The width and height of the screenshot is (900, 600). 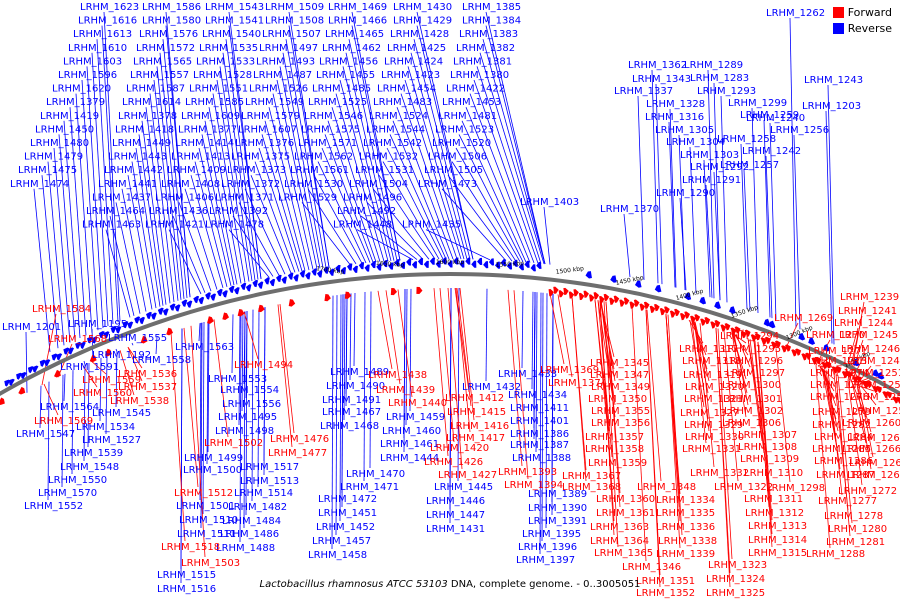 I want to click on reverse-gene-label: LRHM_1486, so click(x=249, y=534).